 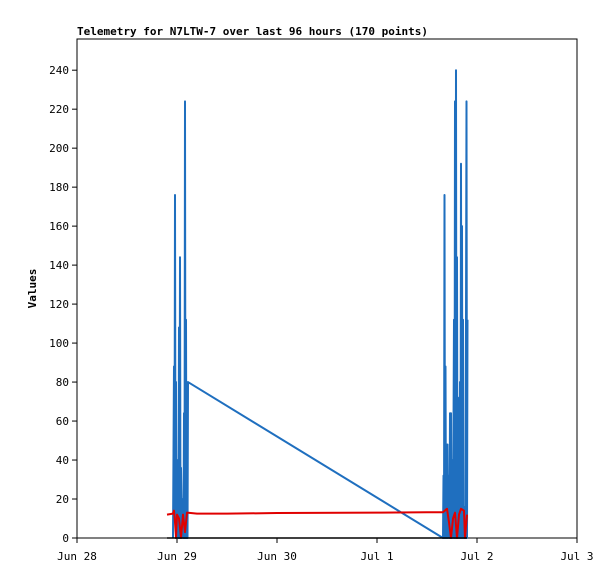 I want to click on y-tick-label: 40, so click(x=62, y=460).